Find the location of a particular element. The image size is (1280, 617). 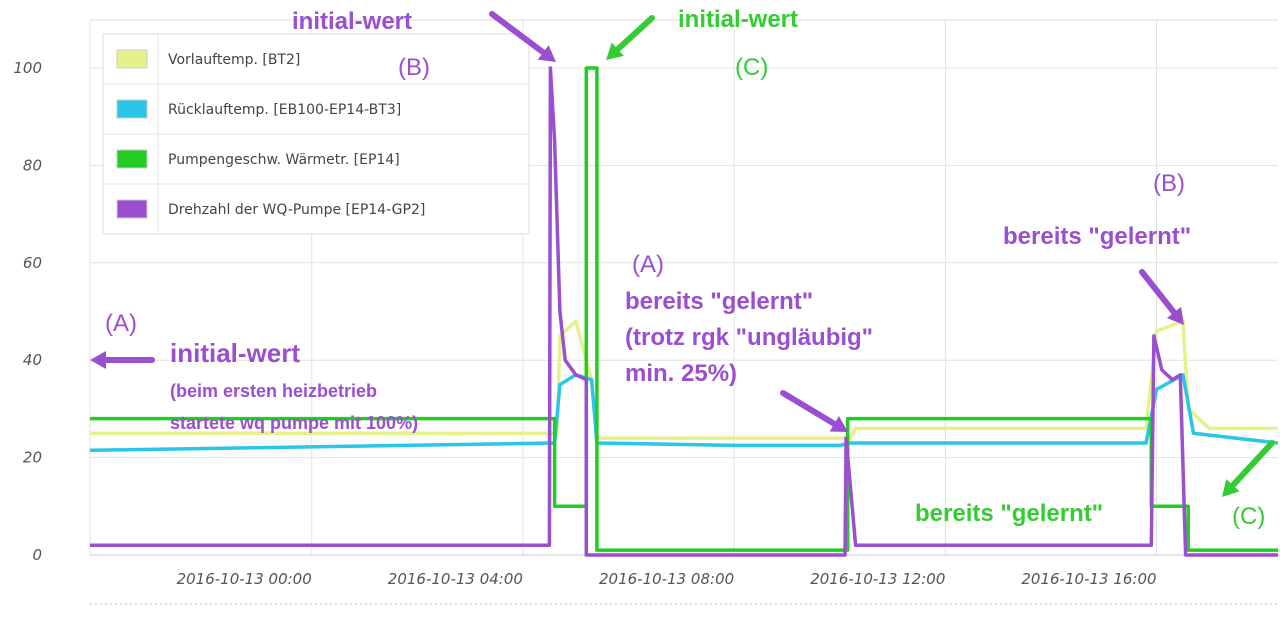

y-tick-label: 60 is located at coordinates (32, 263).